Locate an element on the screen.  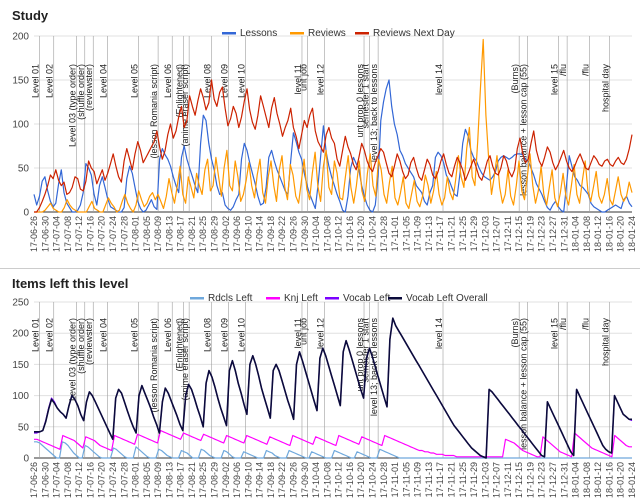
x-tick-label: 17-11-25 is located at coordinates (463, 479).